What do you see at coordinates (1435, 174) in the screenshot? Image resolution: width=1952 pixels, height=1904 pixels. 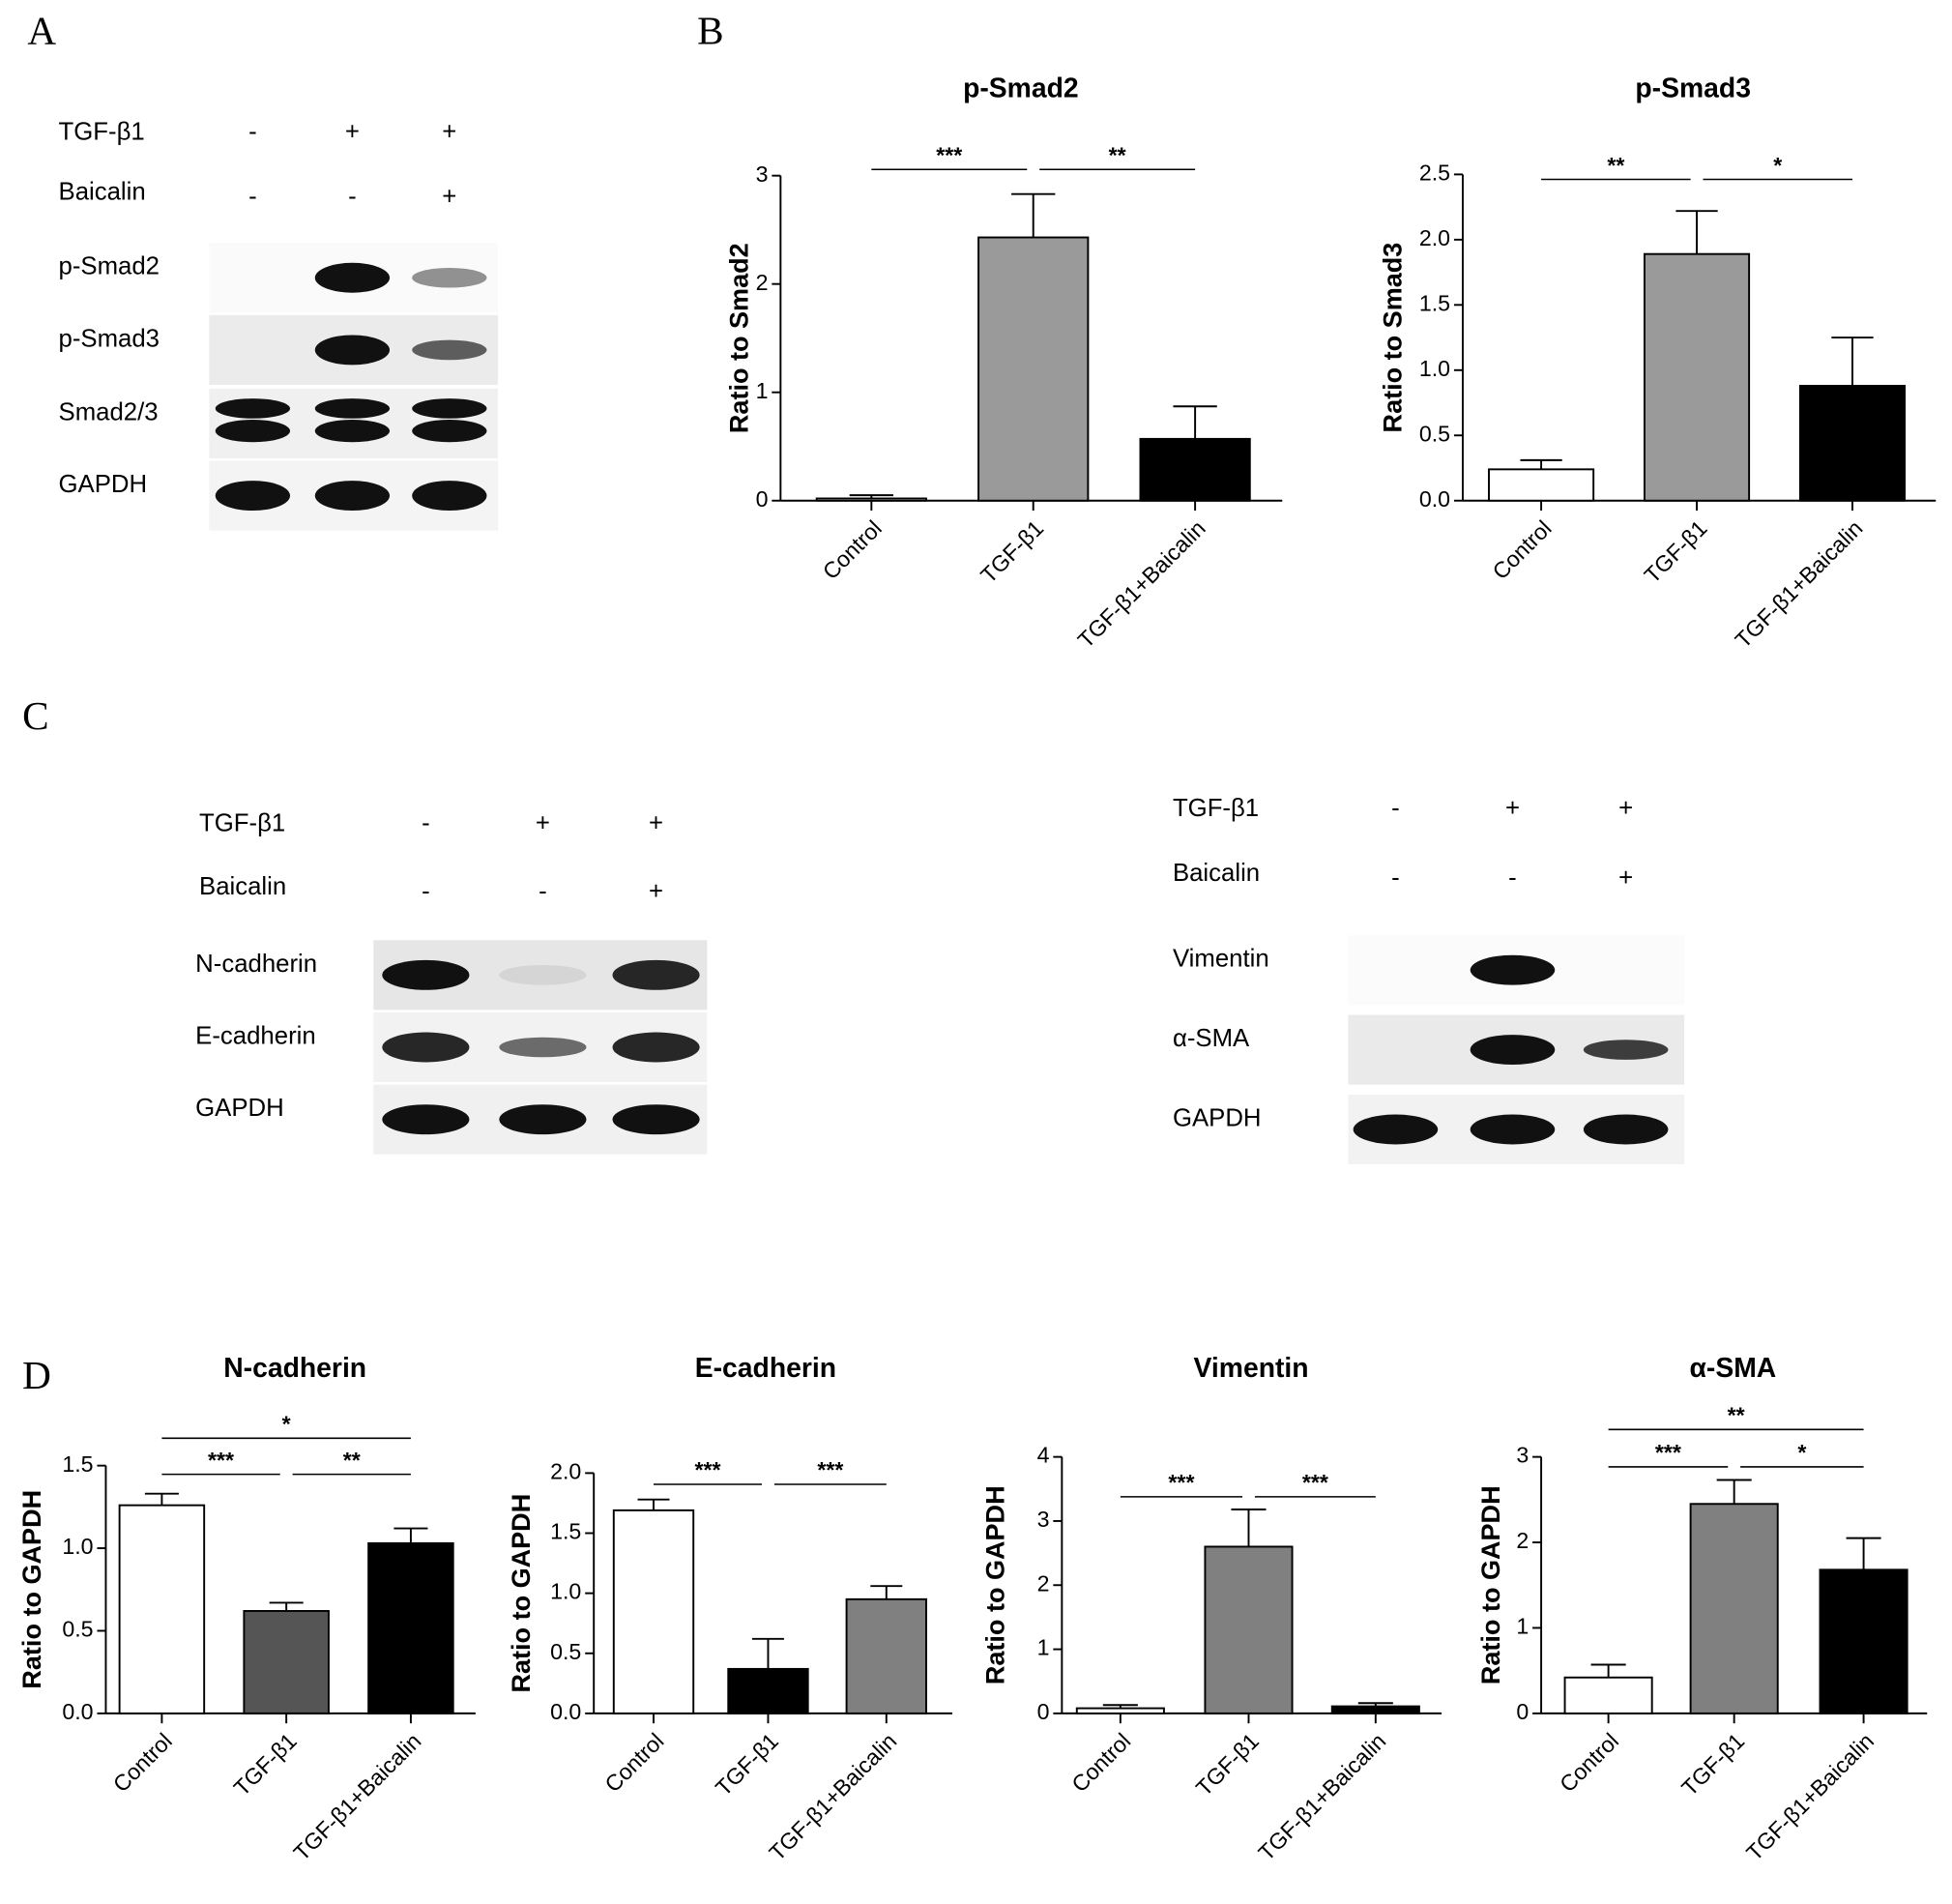 I see `y-tick-label: 2.5` at bounding box center [1435, 174].